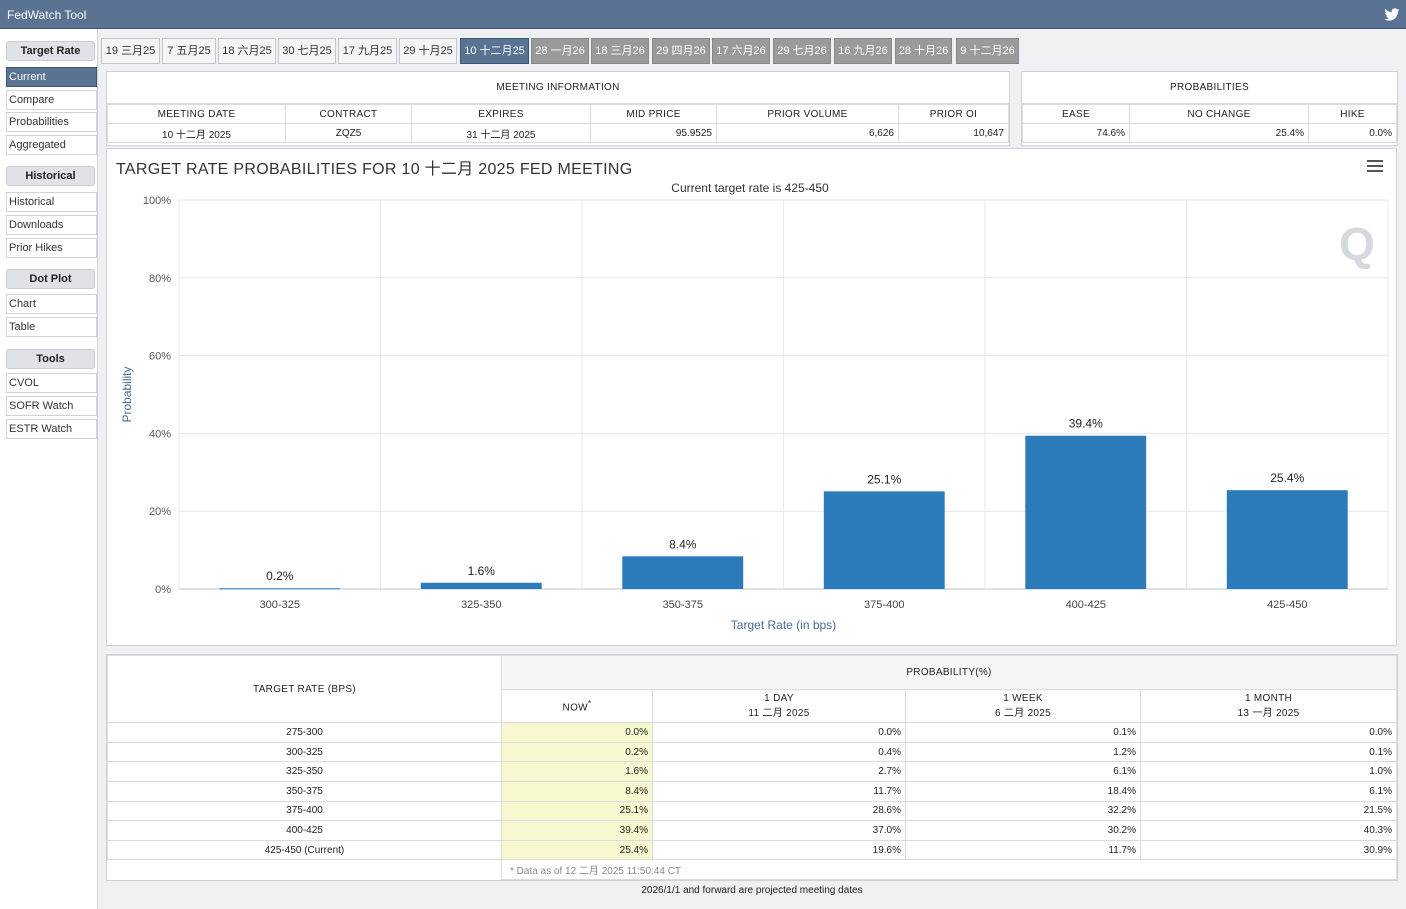  I want to click on sidebar-item-sofr-watch: SOFR Watch, so click(51, 406).